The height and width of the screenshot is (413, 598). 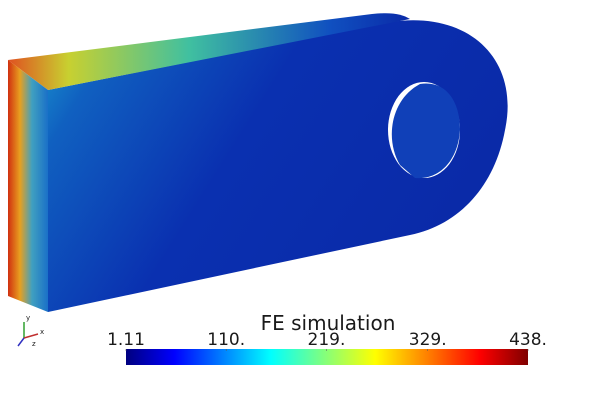 I want to click on top-face, so click(x=209, y=51).